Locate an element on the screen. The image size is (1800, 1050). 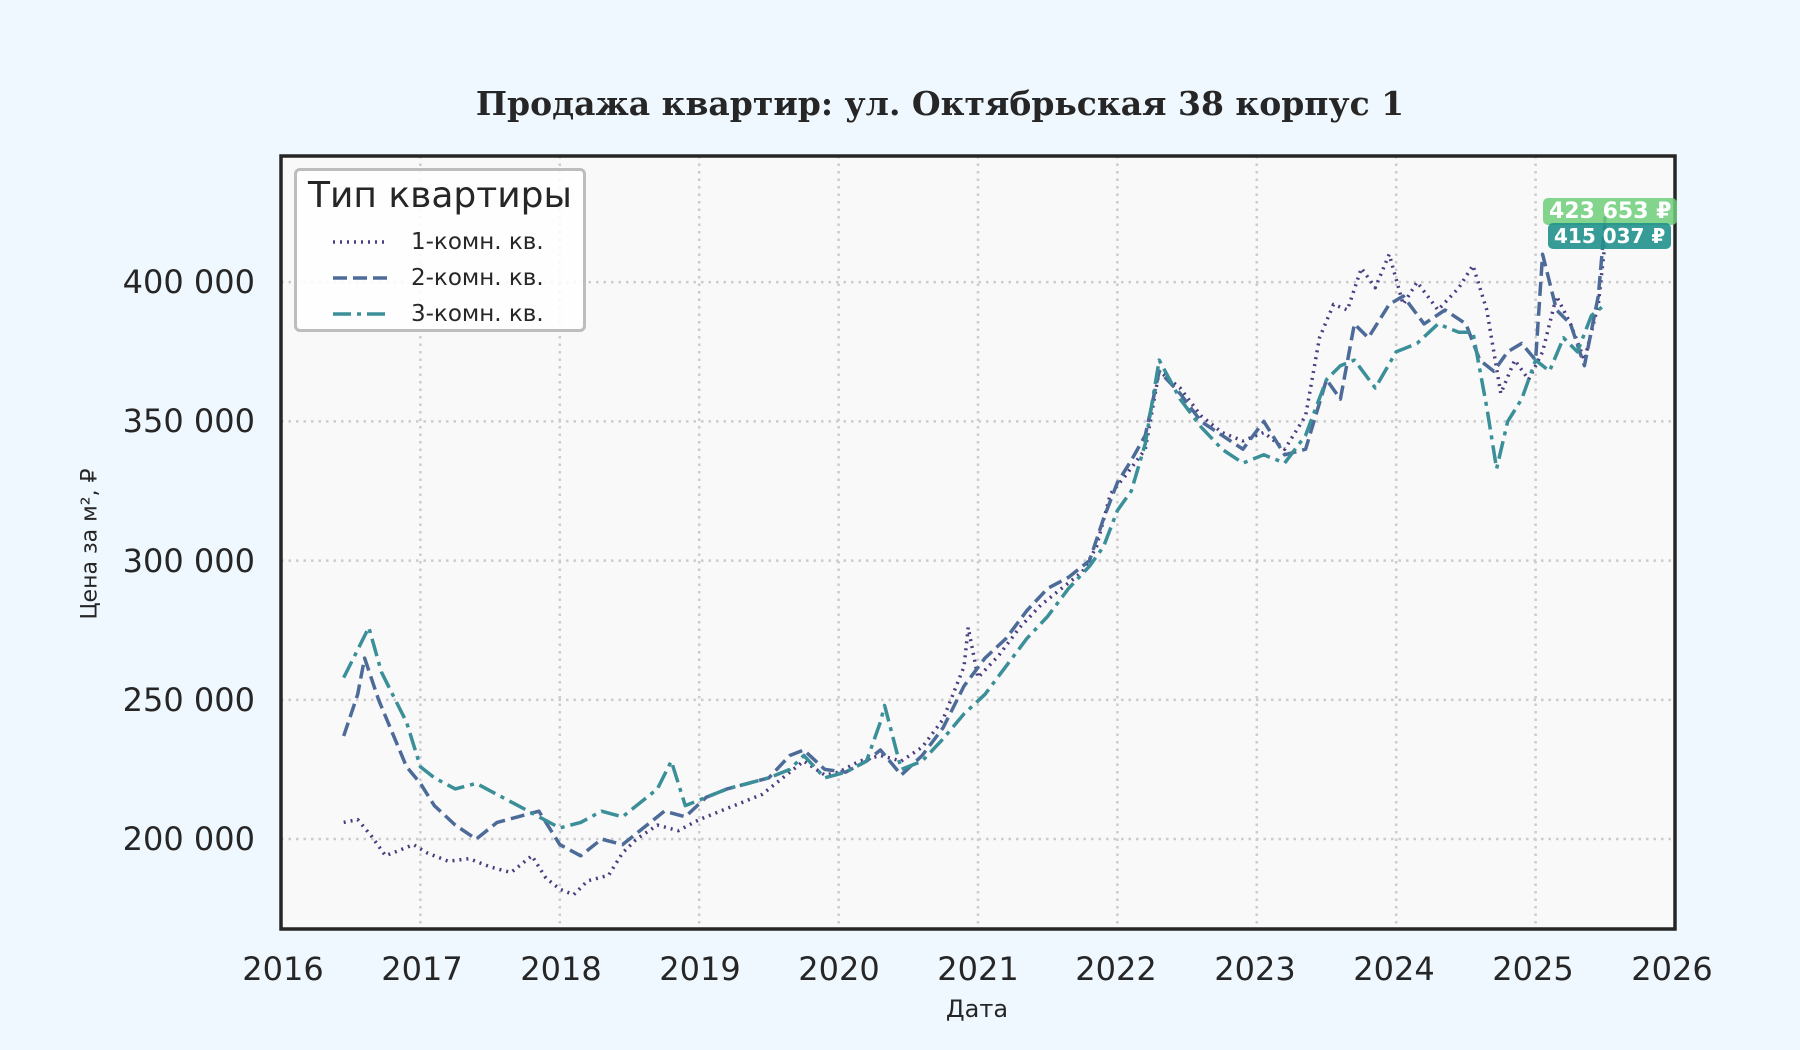
legend-label: 2-комн. кв. is located at coordinates (477, 278).